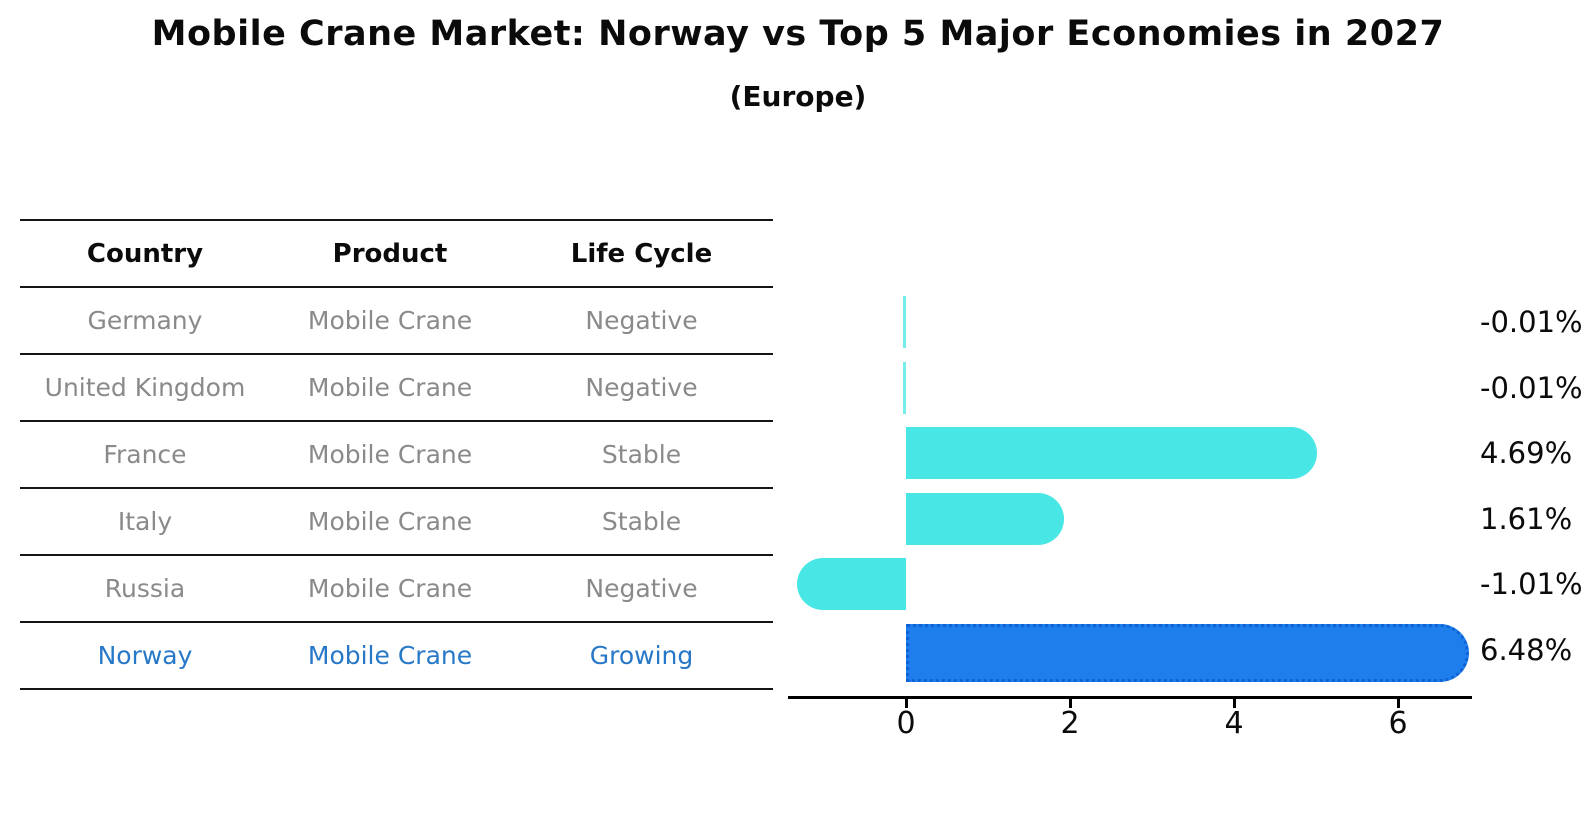 Image resolution: width=1596 pixels, height=823 pixels. Describe the element at coordinates (145, 387) in the screenshot. I see `cell-country: United Kingdom` at that location.